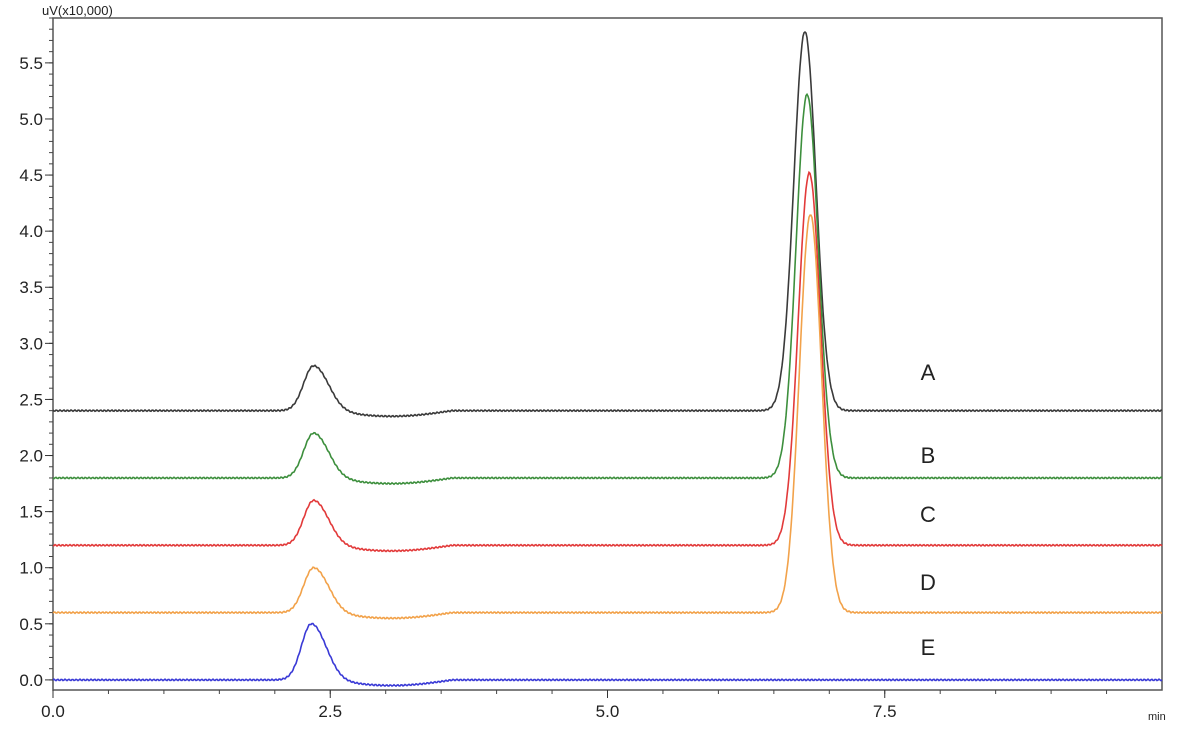 The width and height of the screenshot is (1181, 729). I want to click on series-label-c: C, so click(928, 514).